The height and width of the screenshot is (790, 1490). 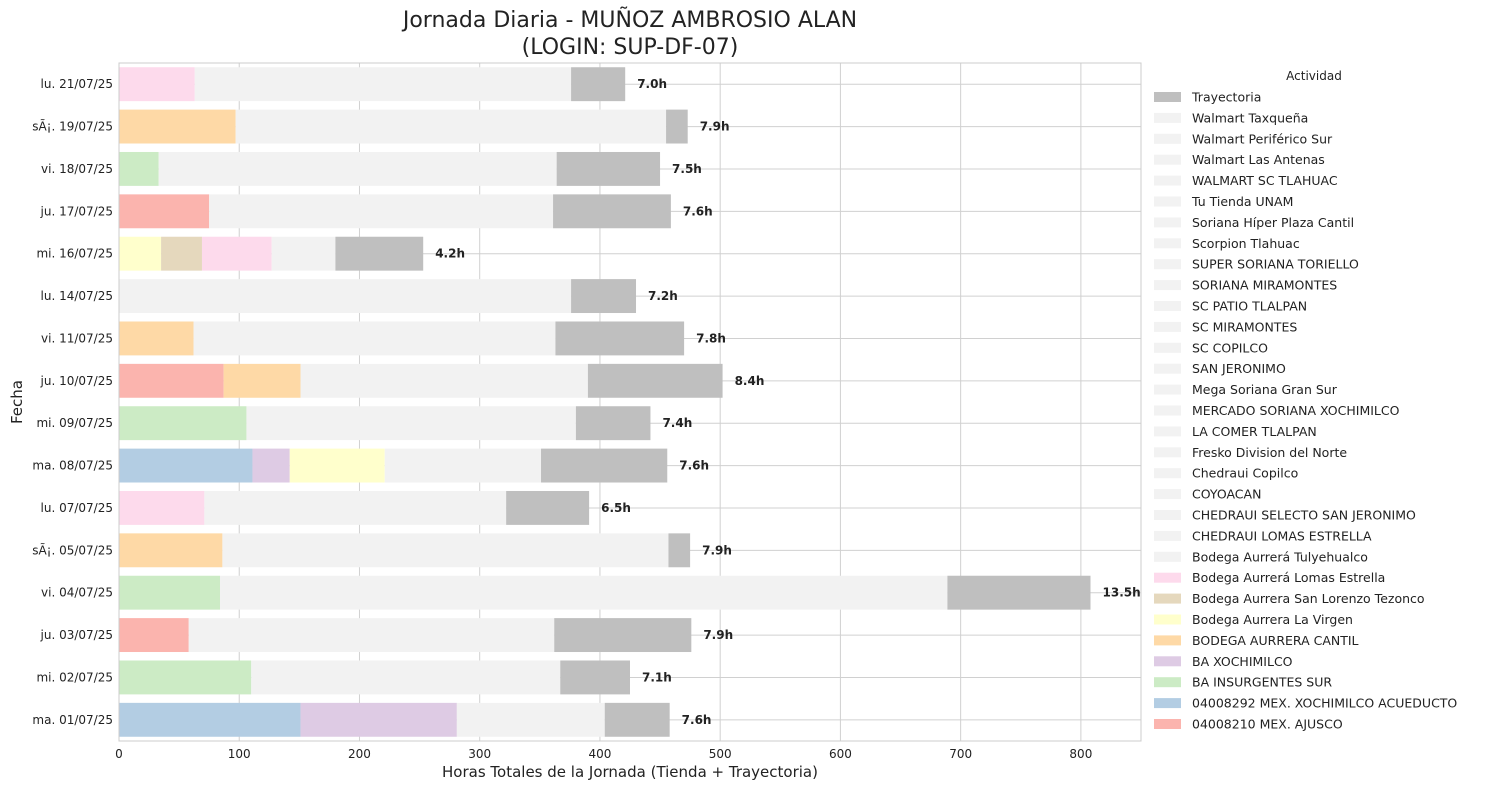 I want to click on legend-entry-label: CHEDRAUI SELECTO SAN JERONIMO, so click(x=1304, y=515).